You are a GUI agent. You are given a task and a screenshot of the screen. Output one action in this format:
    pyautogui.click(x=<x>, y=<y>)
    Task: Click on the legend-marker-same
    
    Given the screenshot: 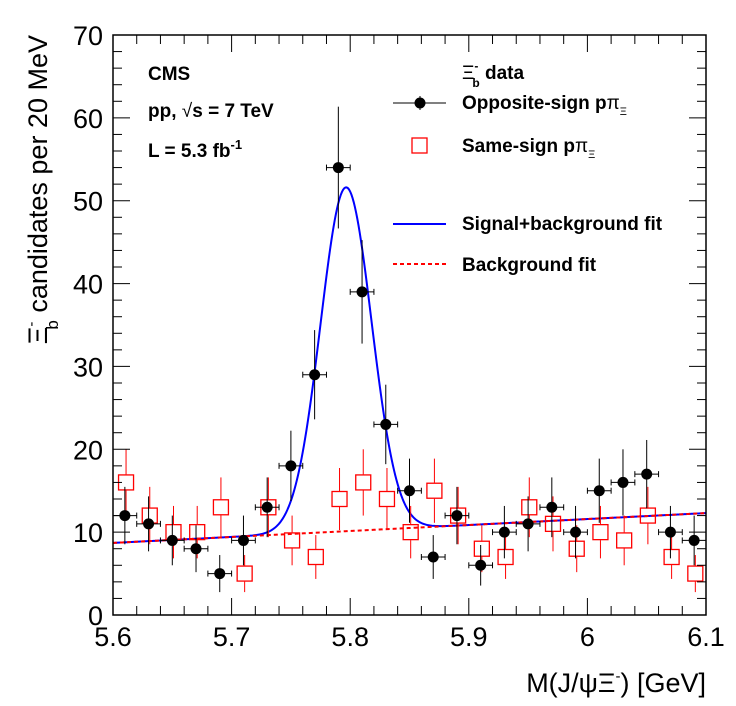 What is the action you would take?
    pyautogui.click(x=419, y=145)
    